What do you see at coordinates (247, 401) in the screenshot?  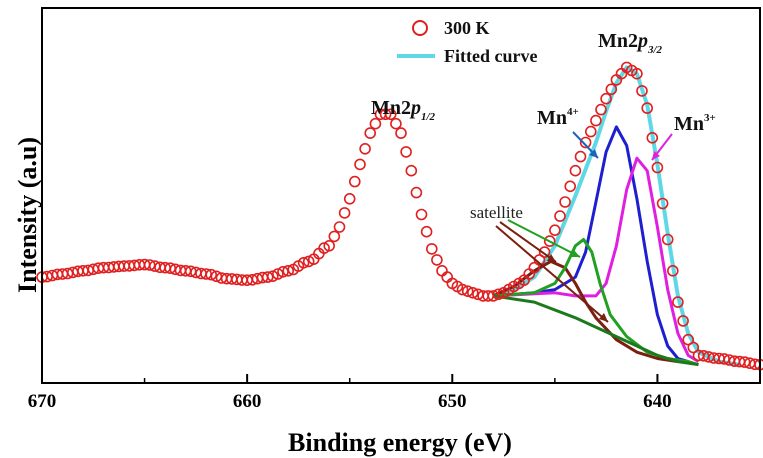 I see `x-tick-label-660: 660` at bounding box center [247, 401].